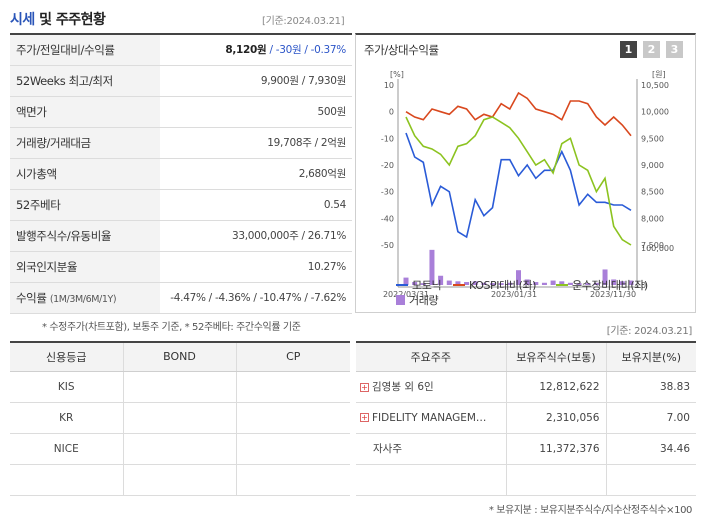  I want to click on sector-relative-line, so click(518, 181).